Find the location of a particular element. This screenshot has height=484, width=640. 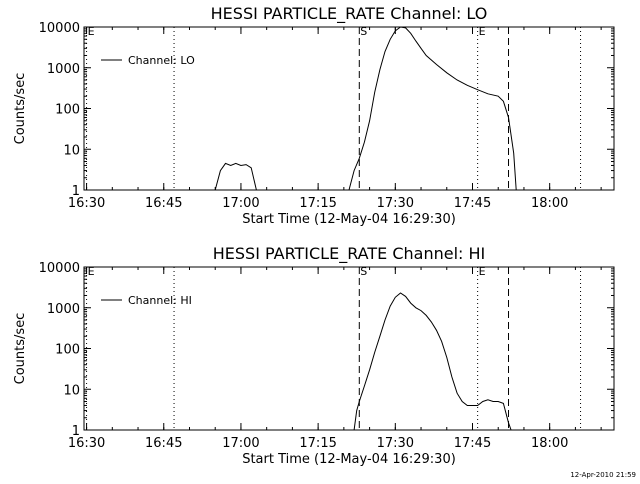

panel-1-legend-label: Channel: LO is located at coordinates (161, 60).